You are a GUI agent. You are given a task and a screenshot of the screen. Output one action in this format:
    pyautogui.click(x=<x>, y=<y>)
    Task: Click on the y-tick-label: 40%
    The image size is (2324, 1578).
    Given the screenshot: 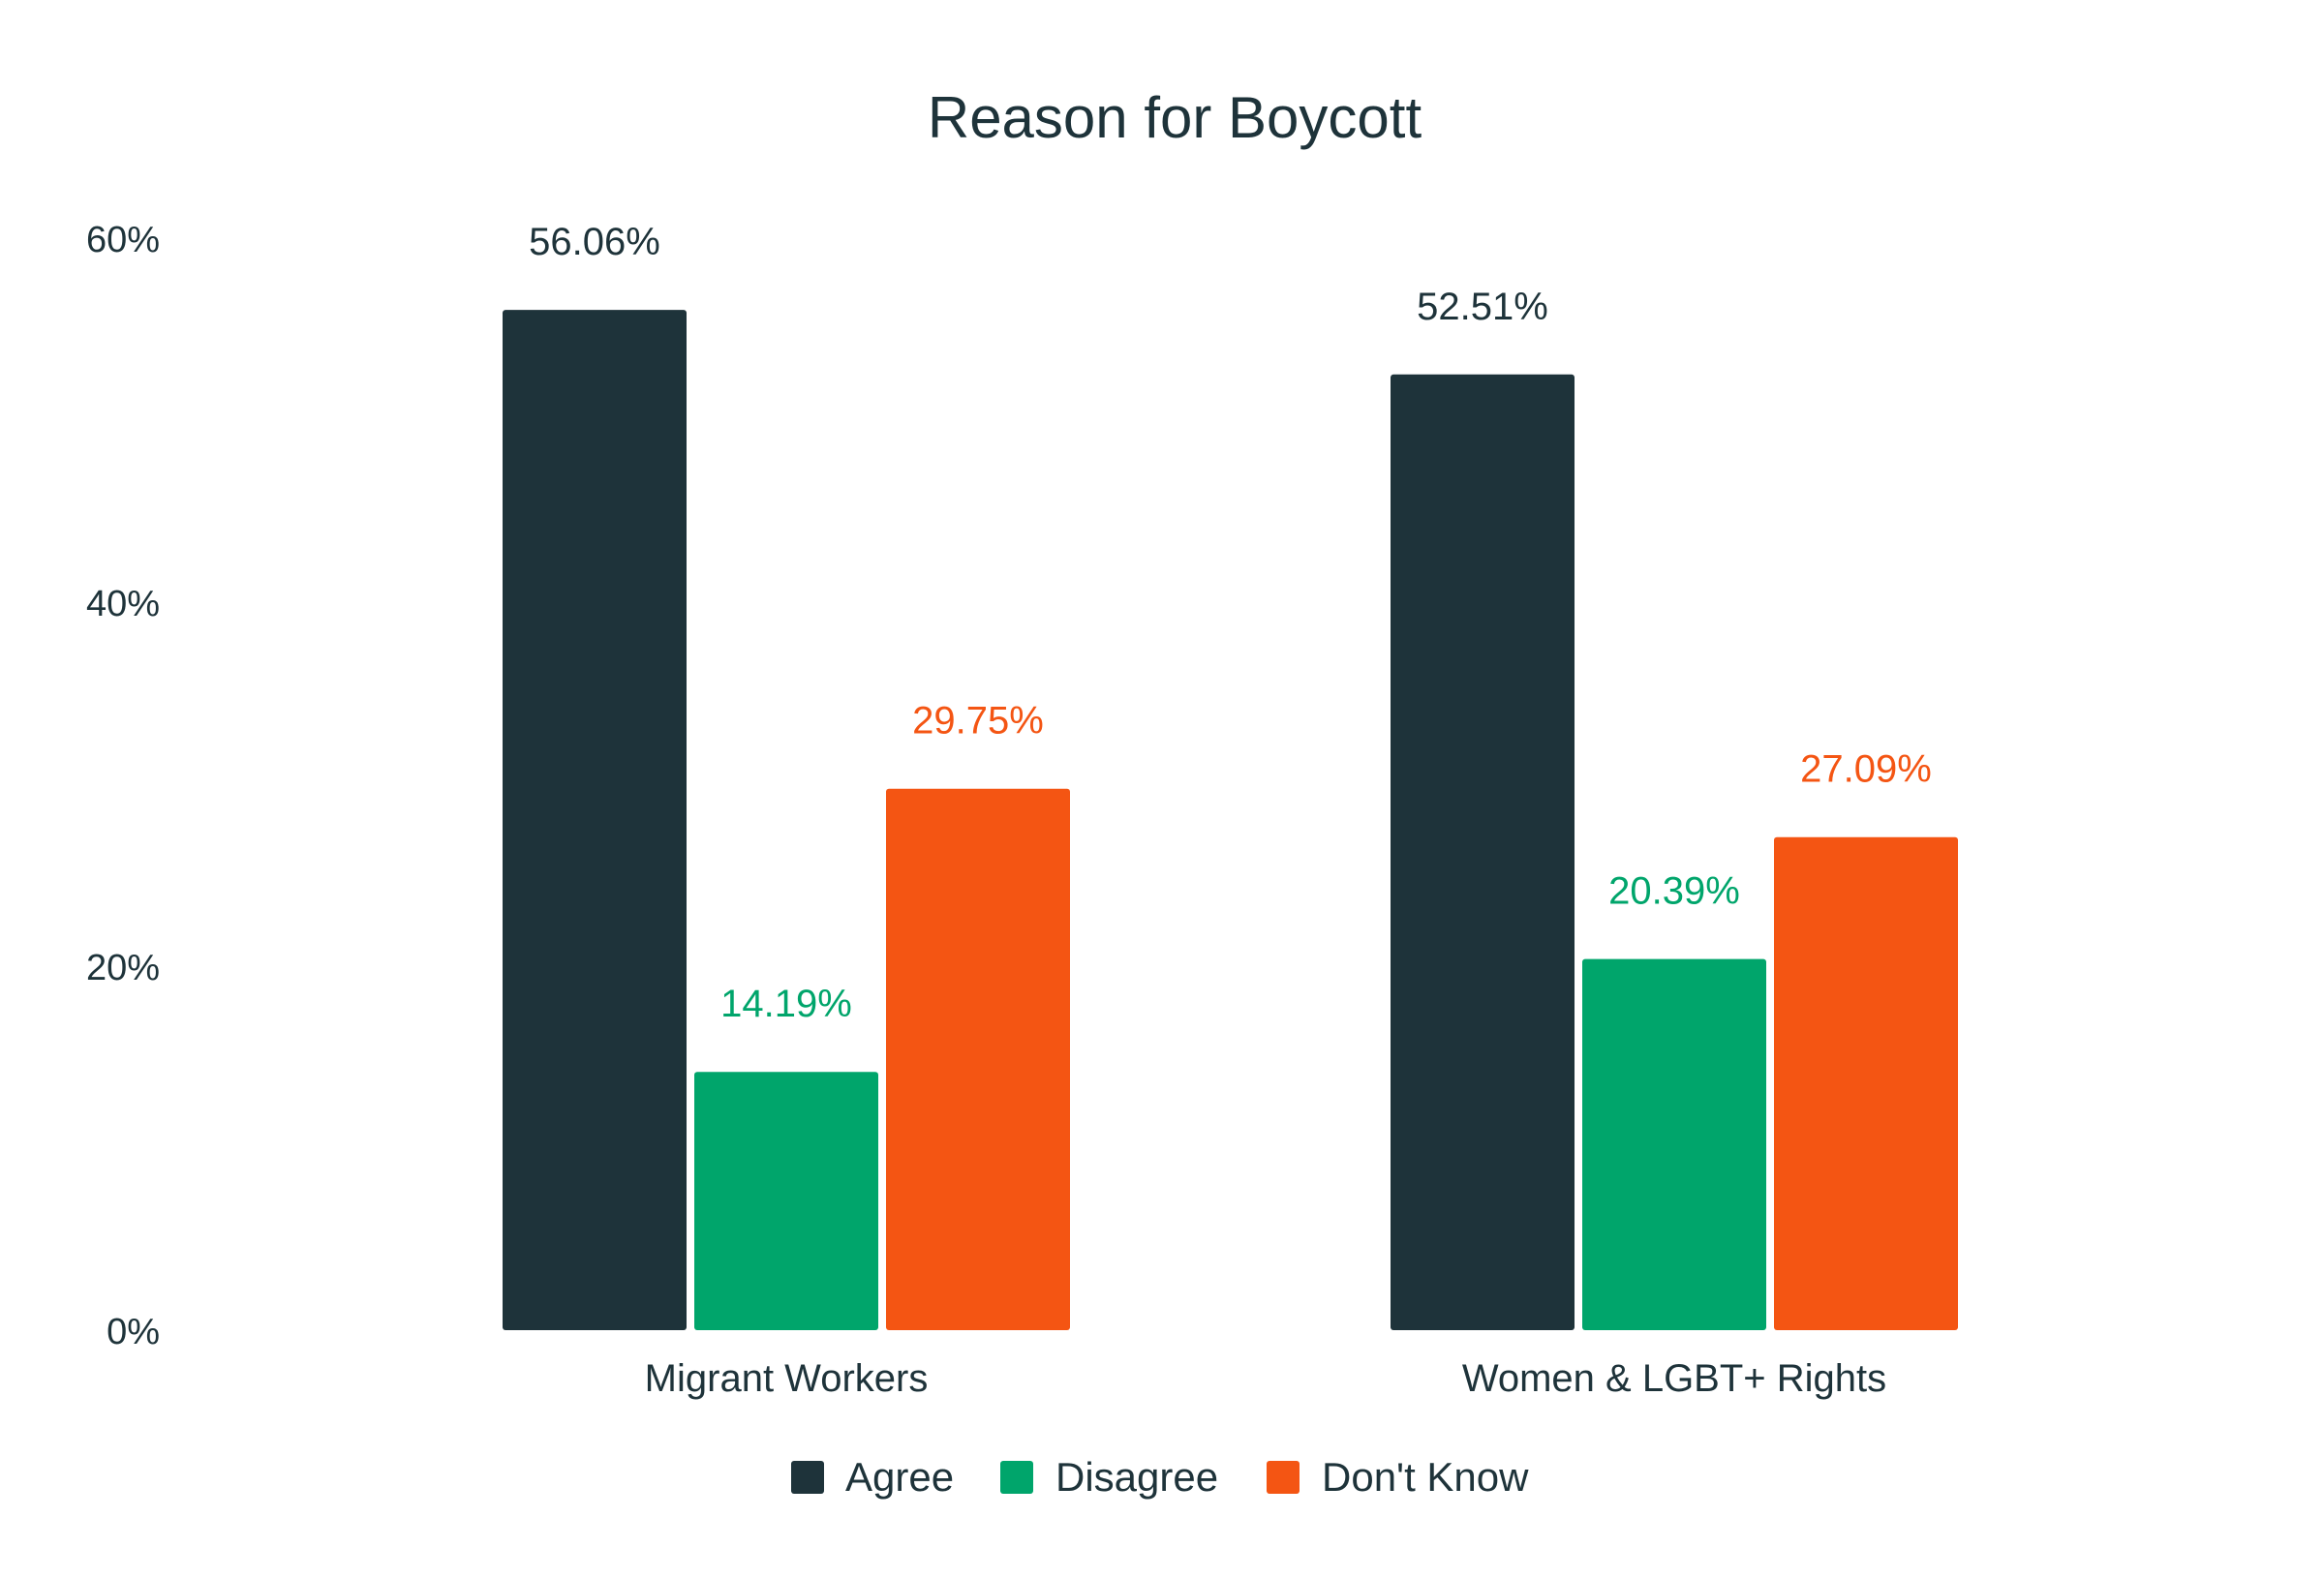 What is the action you would take?
    pyautogui.click(x=123, y=604)
    